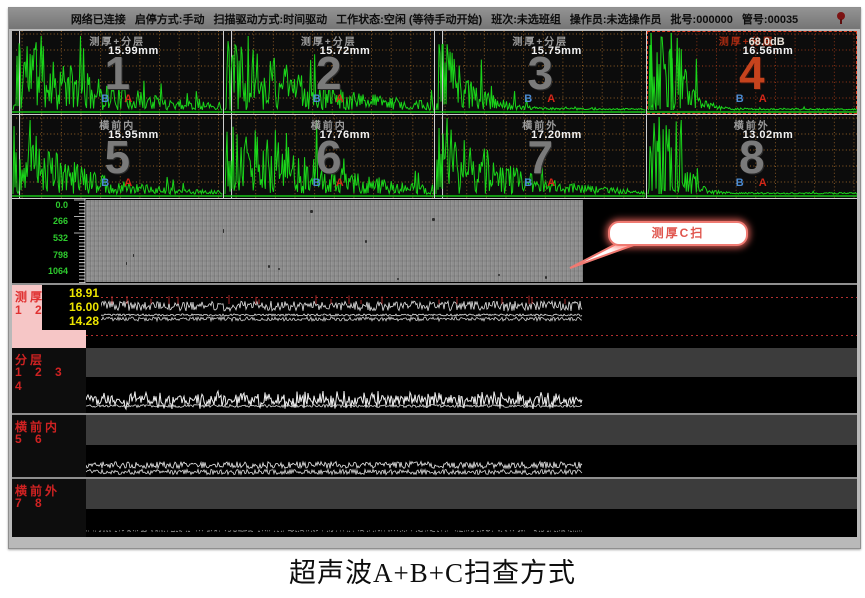  What do you see at coordinates (766, 42) in the screenshot?
I see `gain-readout: 68.0dB` at bounding box center [766, 42].